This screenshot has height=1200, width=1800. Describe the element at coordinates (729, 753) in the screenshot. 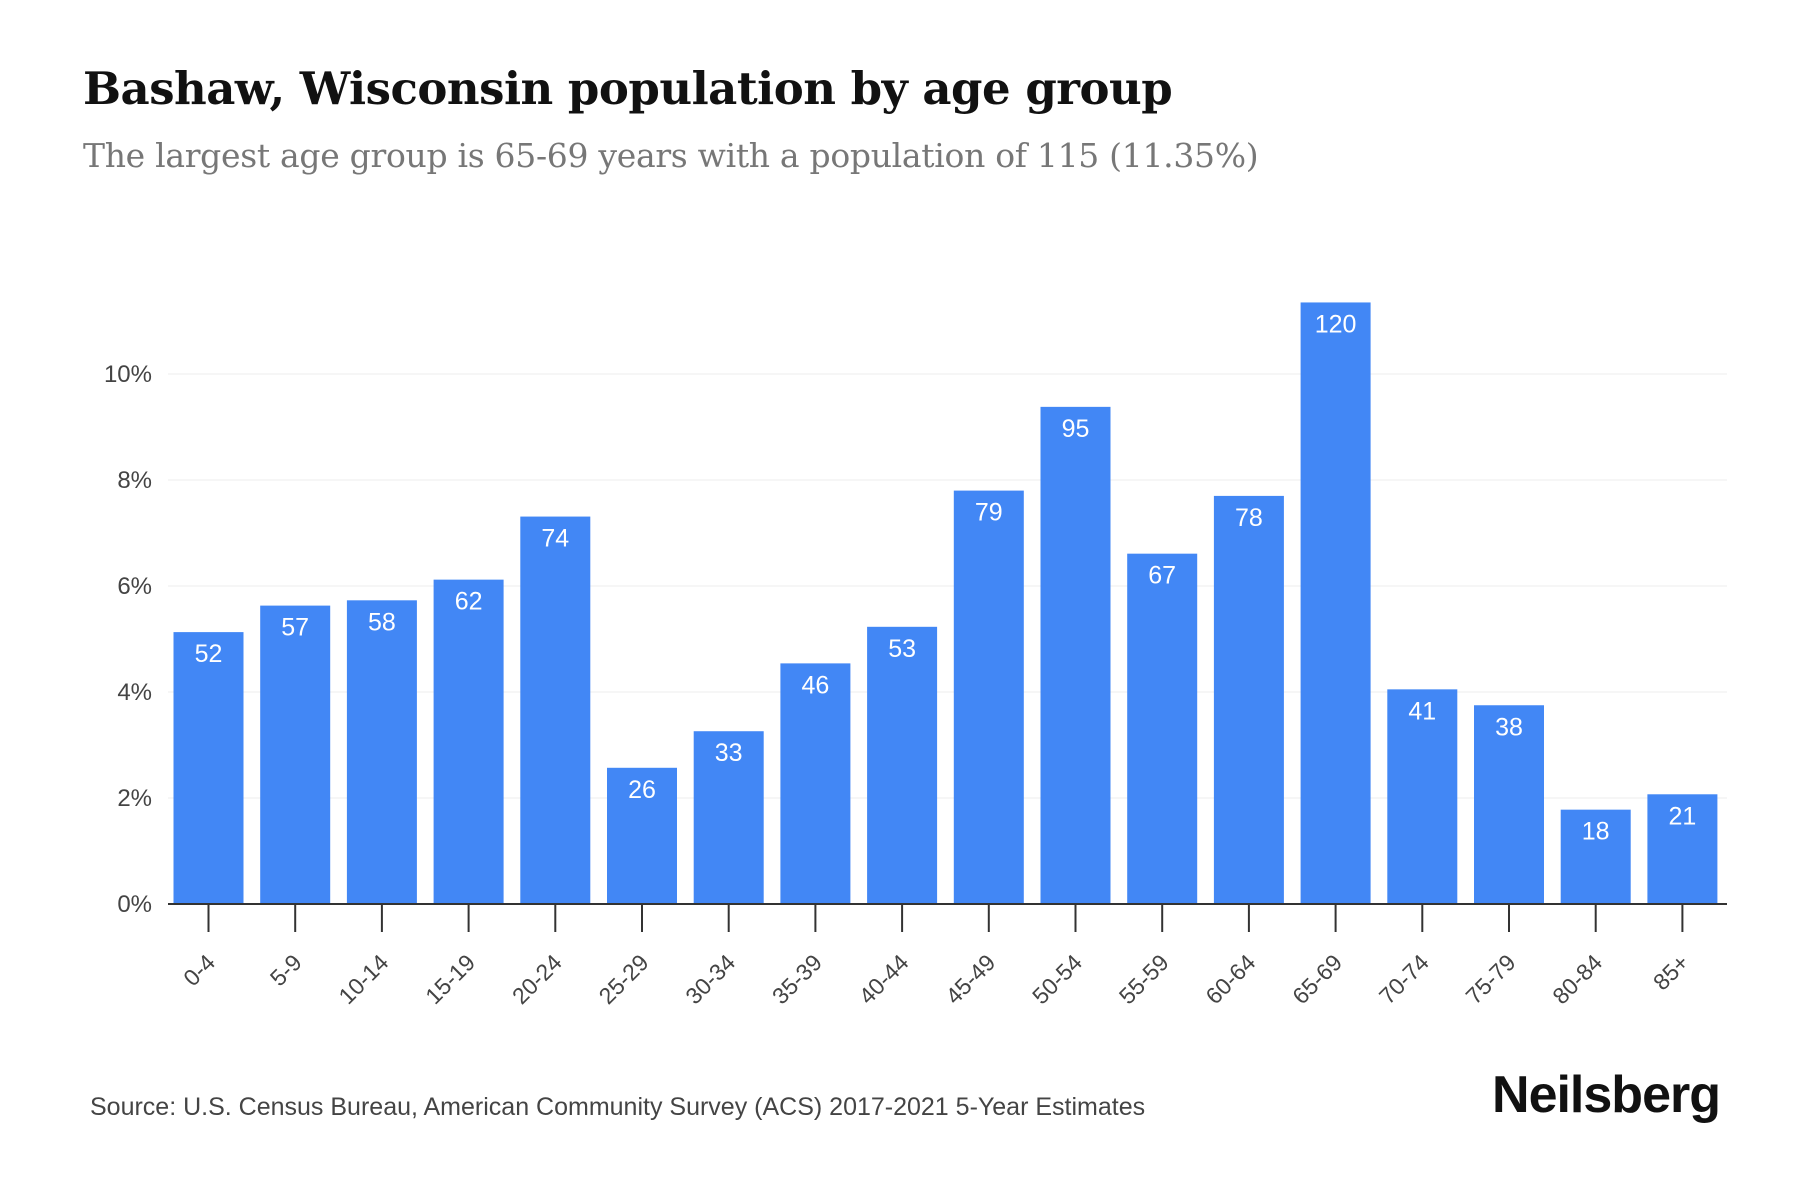

I see `bar-value-label: 33` at that location.